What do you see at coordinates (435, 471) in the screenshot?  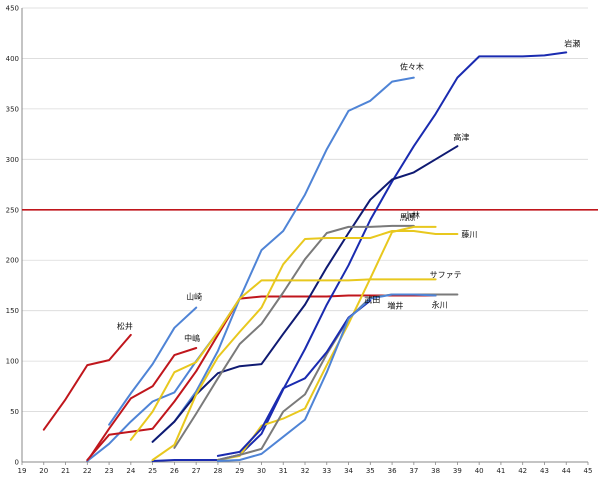 I see `x-tick-label: 38` at bounding box center [435, 471].